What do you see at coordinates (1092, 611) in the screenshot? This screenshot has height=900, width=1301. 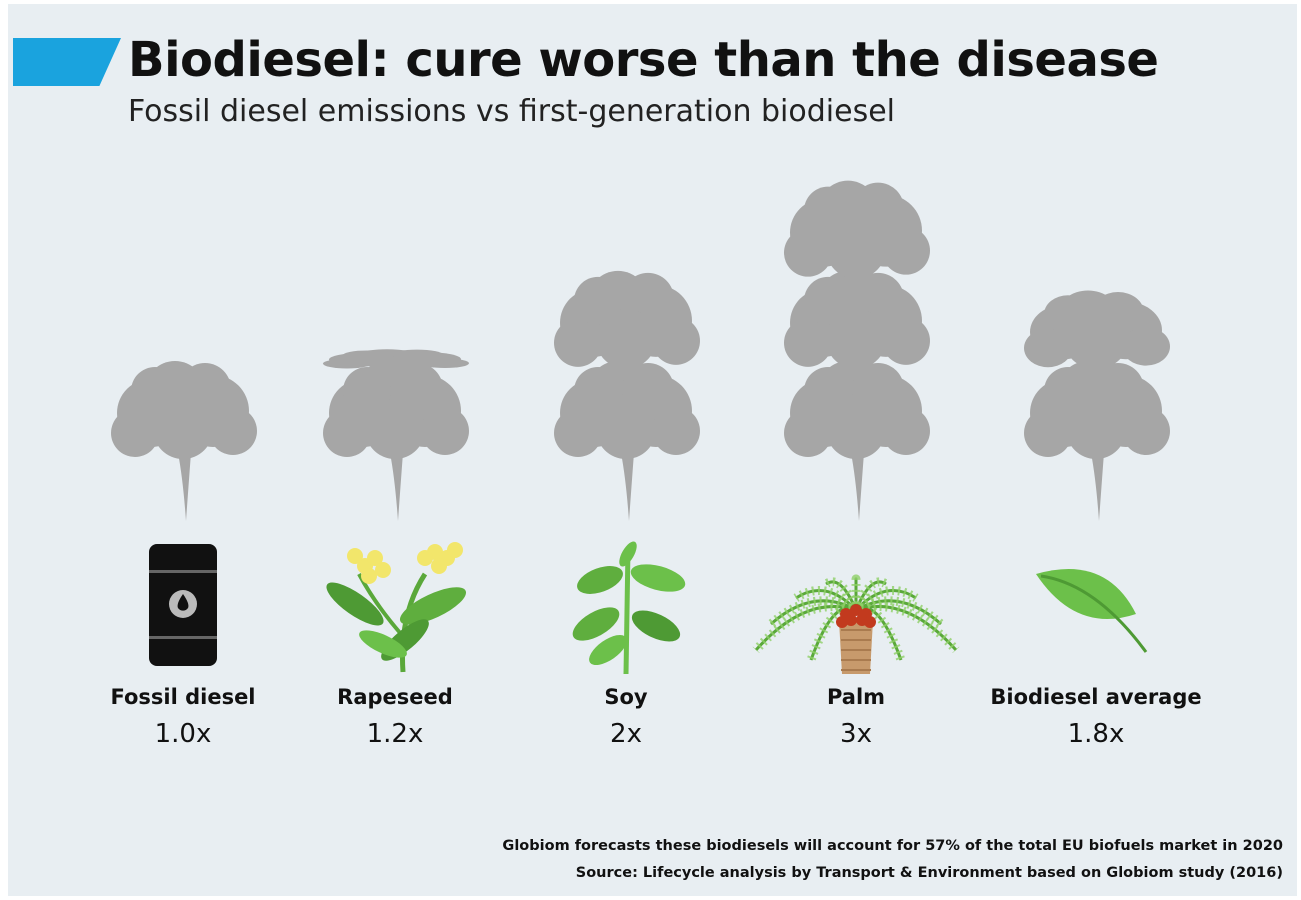 I see `leaf-icon` at bounding box center [1092, 611].